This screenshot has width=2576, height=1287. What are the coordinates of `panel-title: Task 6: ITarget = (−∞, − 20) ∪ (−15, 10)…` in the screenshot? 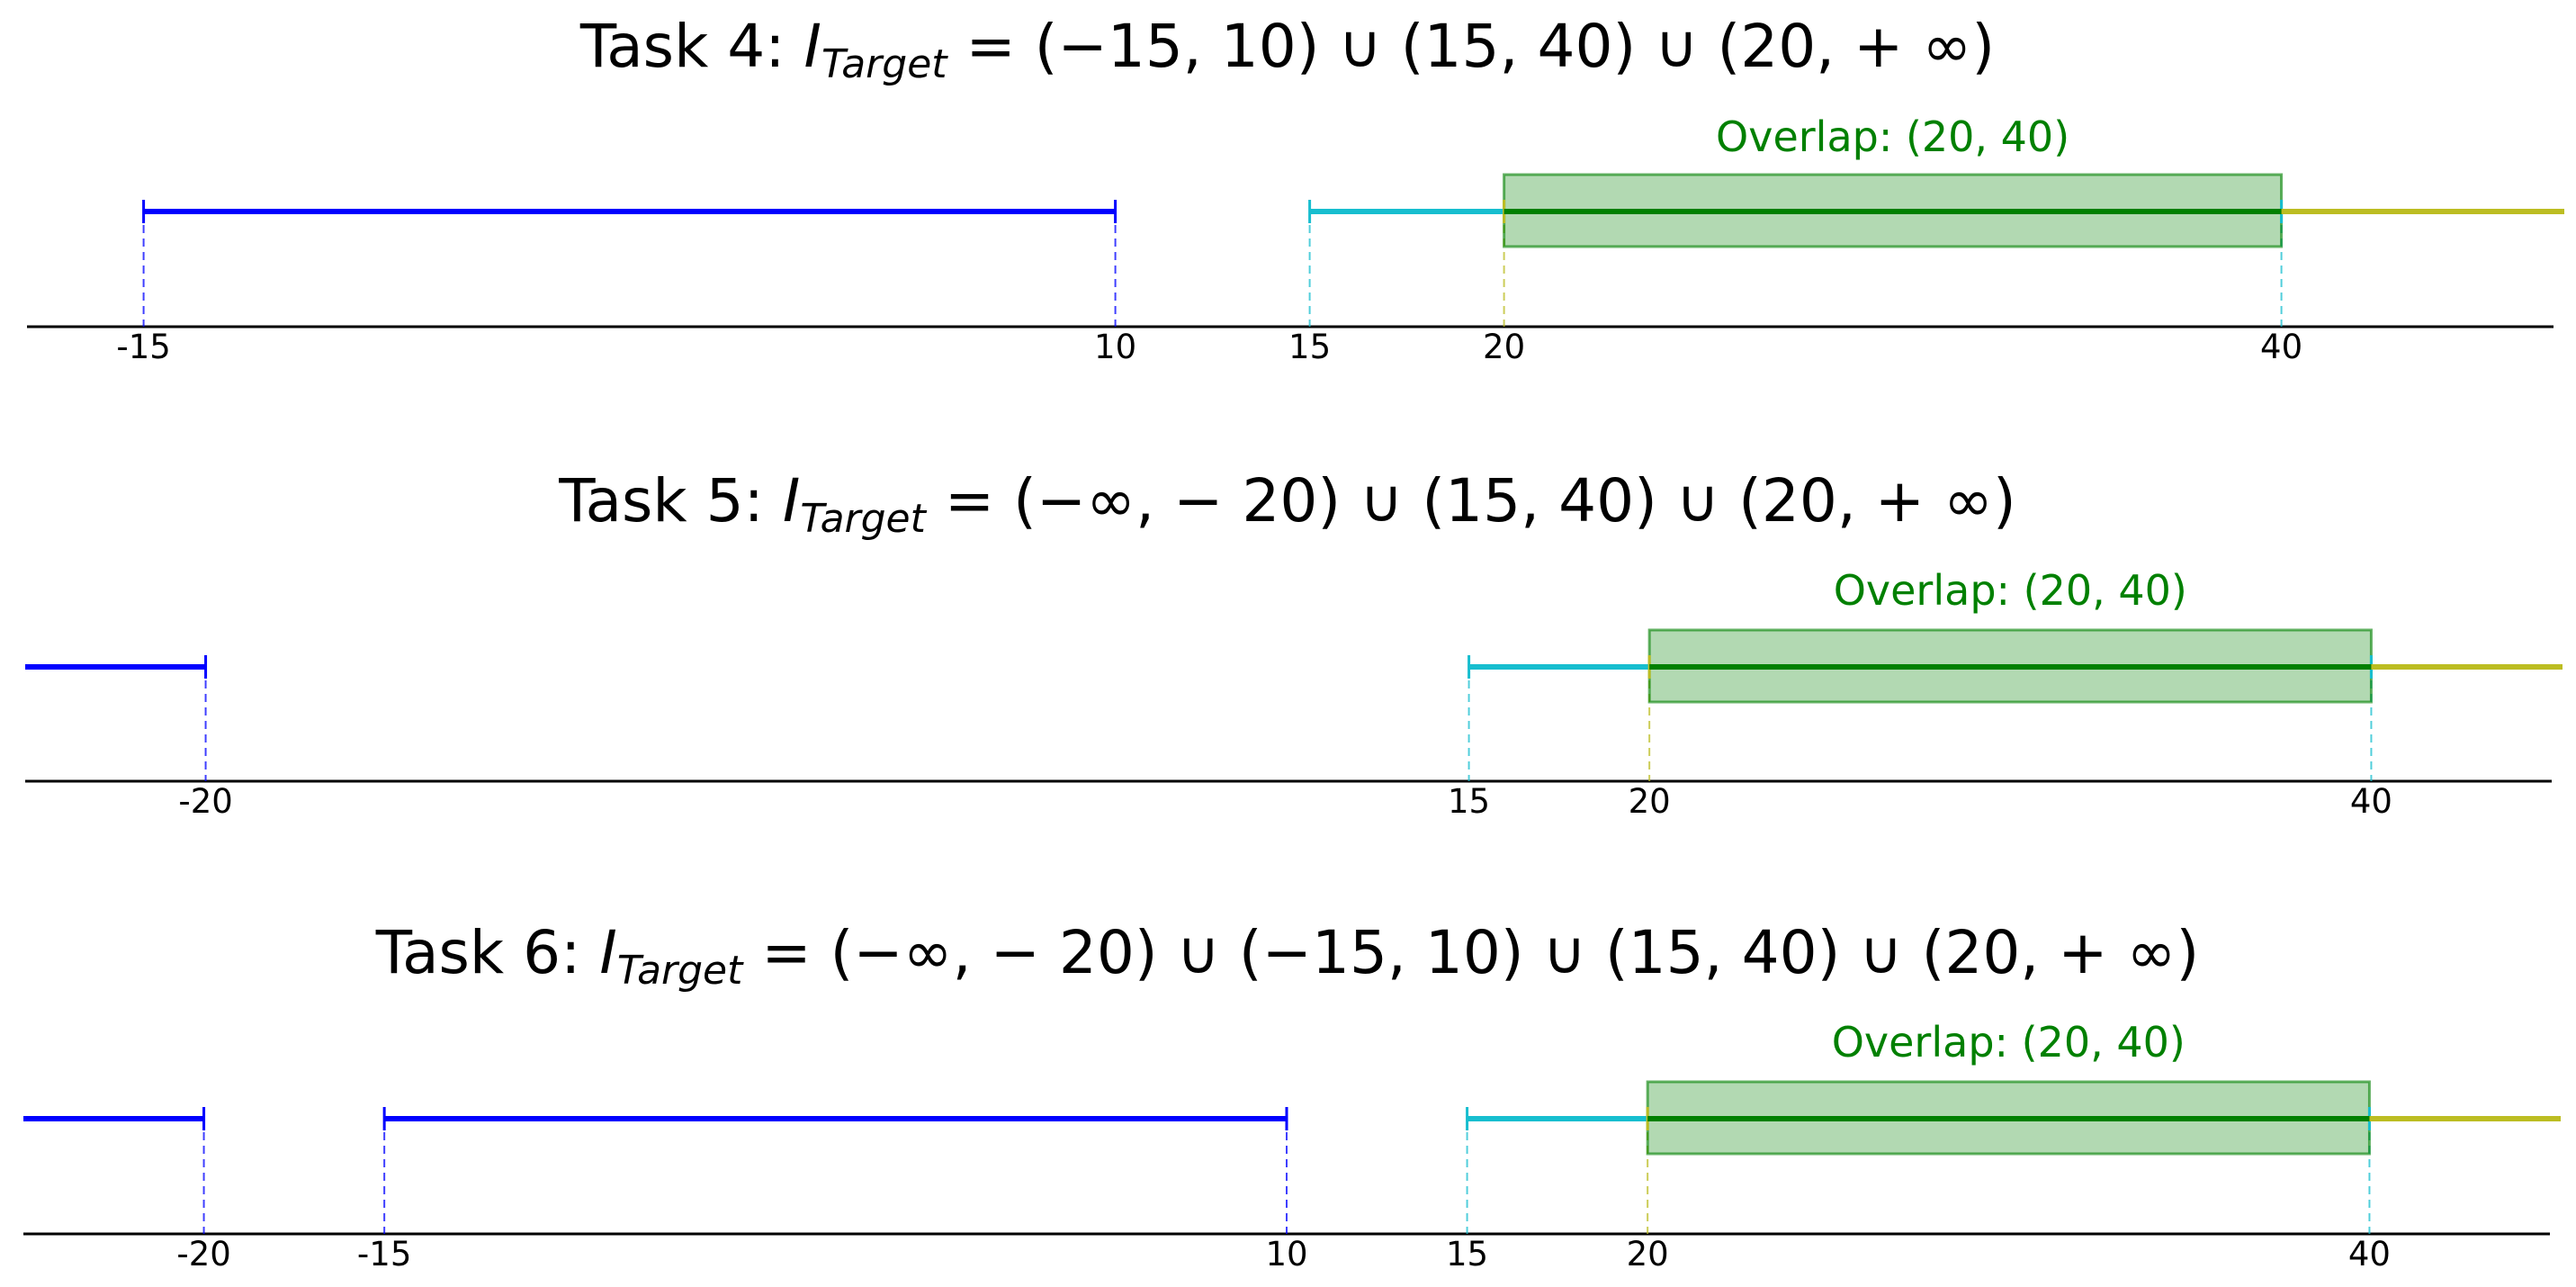 It's located at (1288, 956).